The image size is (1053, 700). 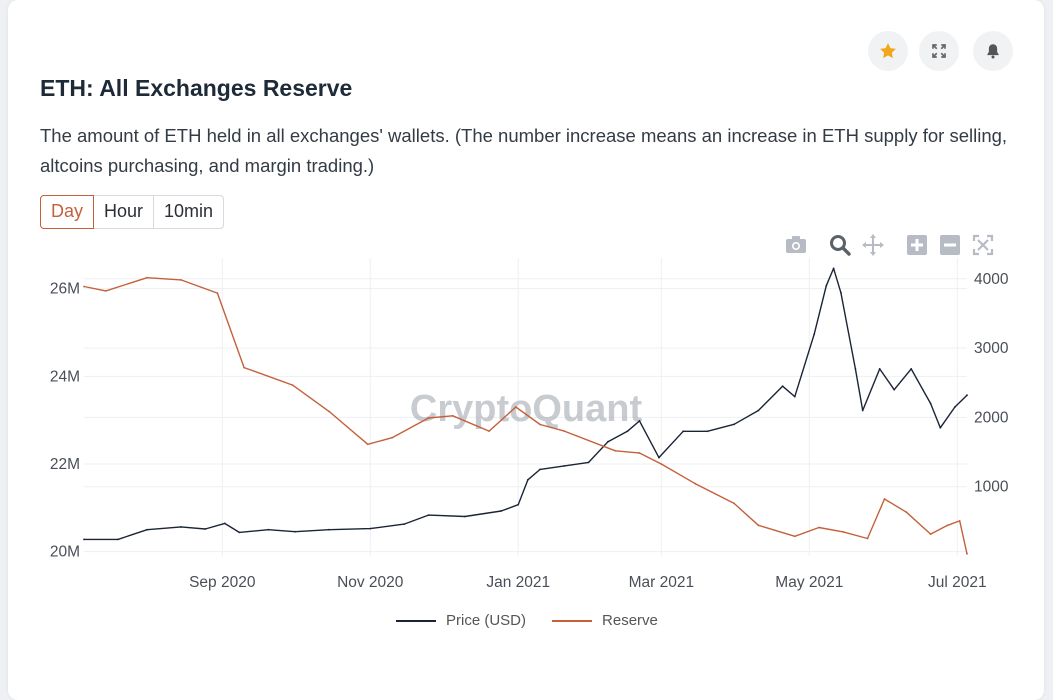 I want to click on star-icon, so click(x=888, y=51).